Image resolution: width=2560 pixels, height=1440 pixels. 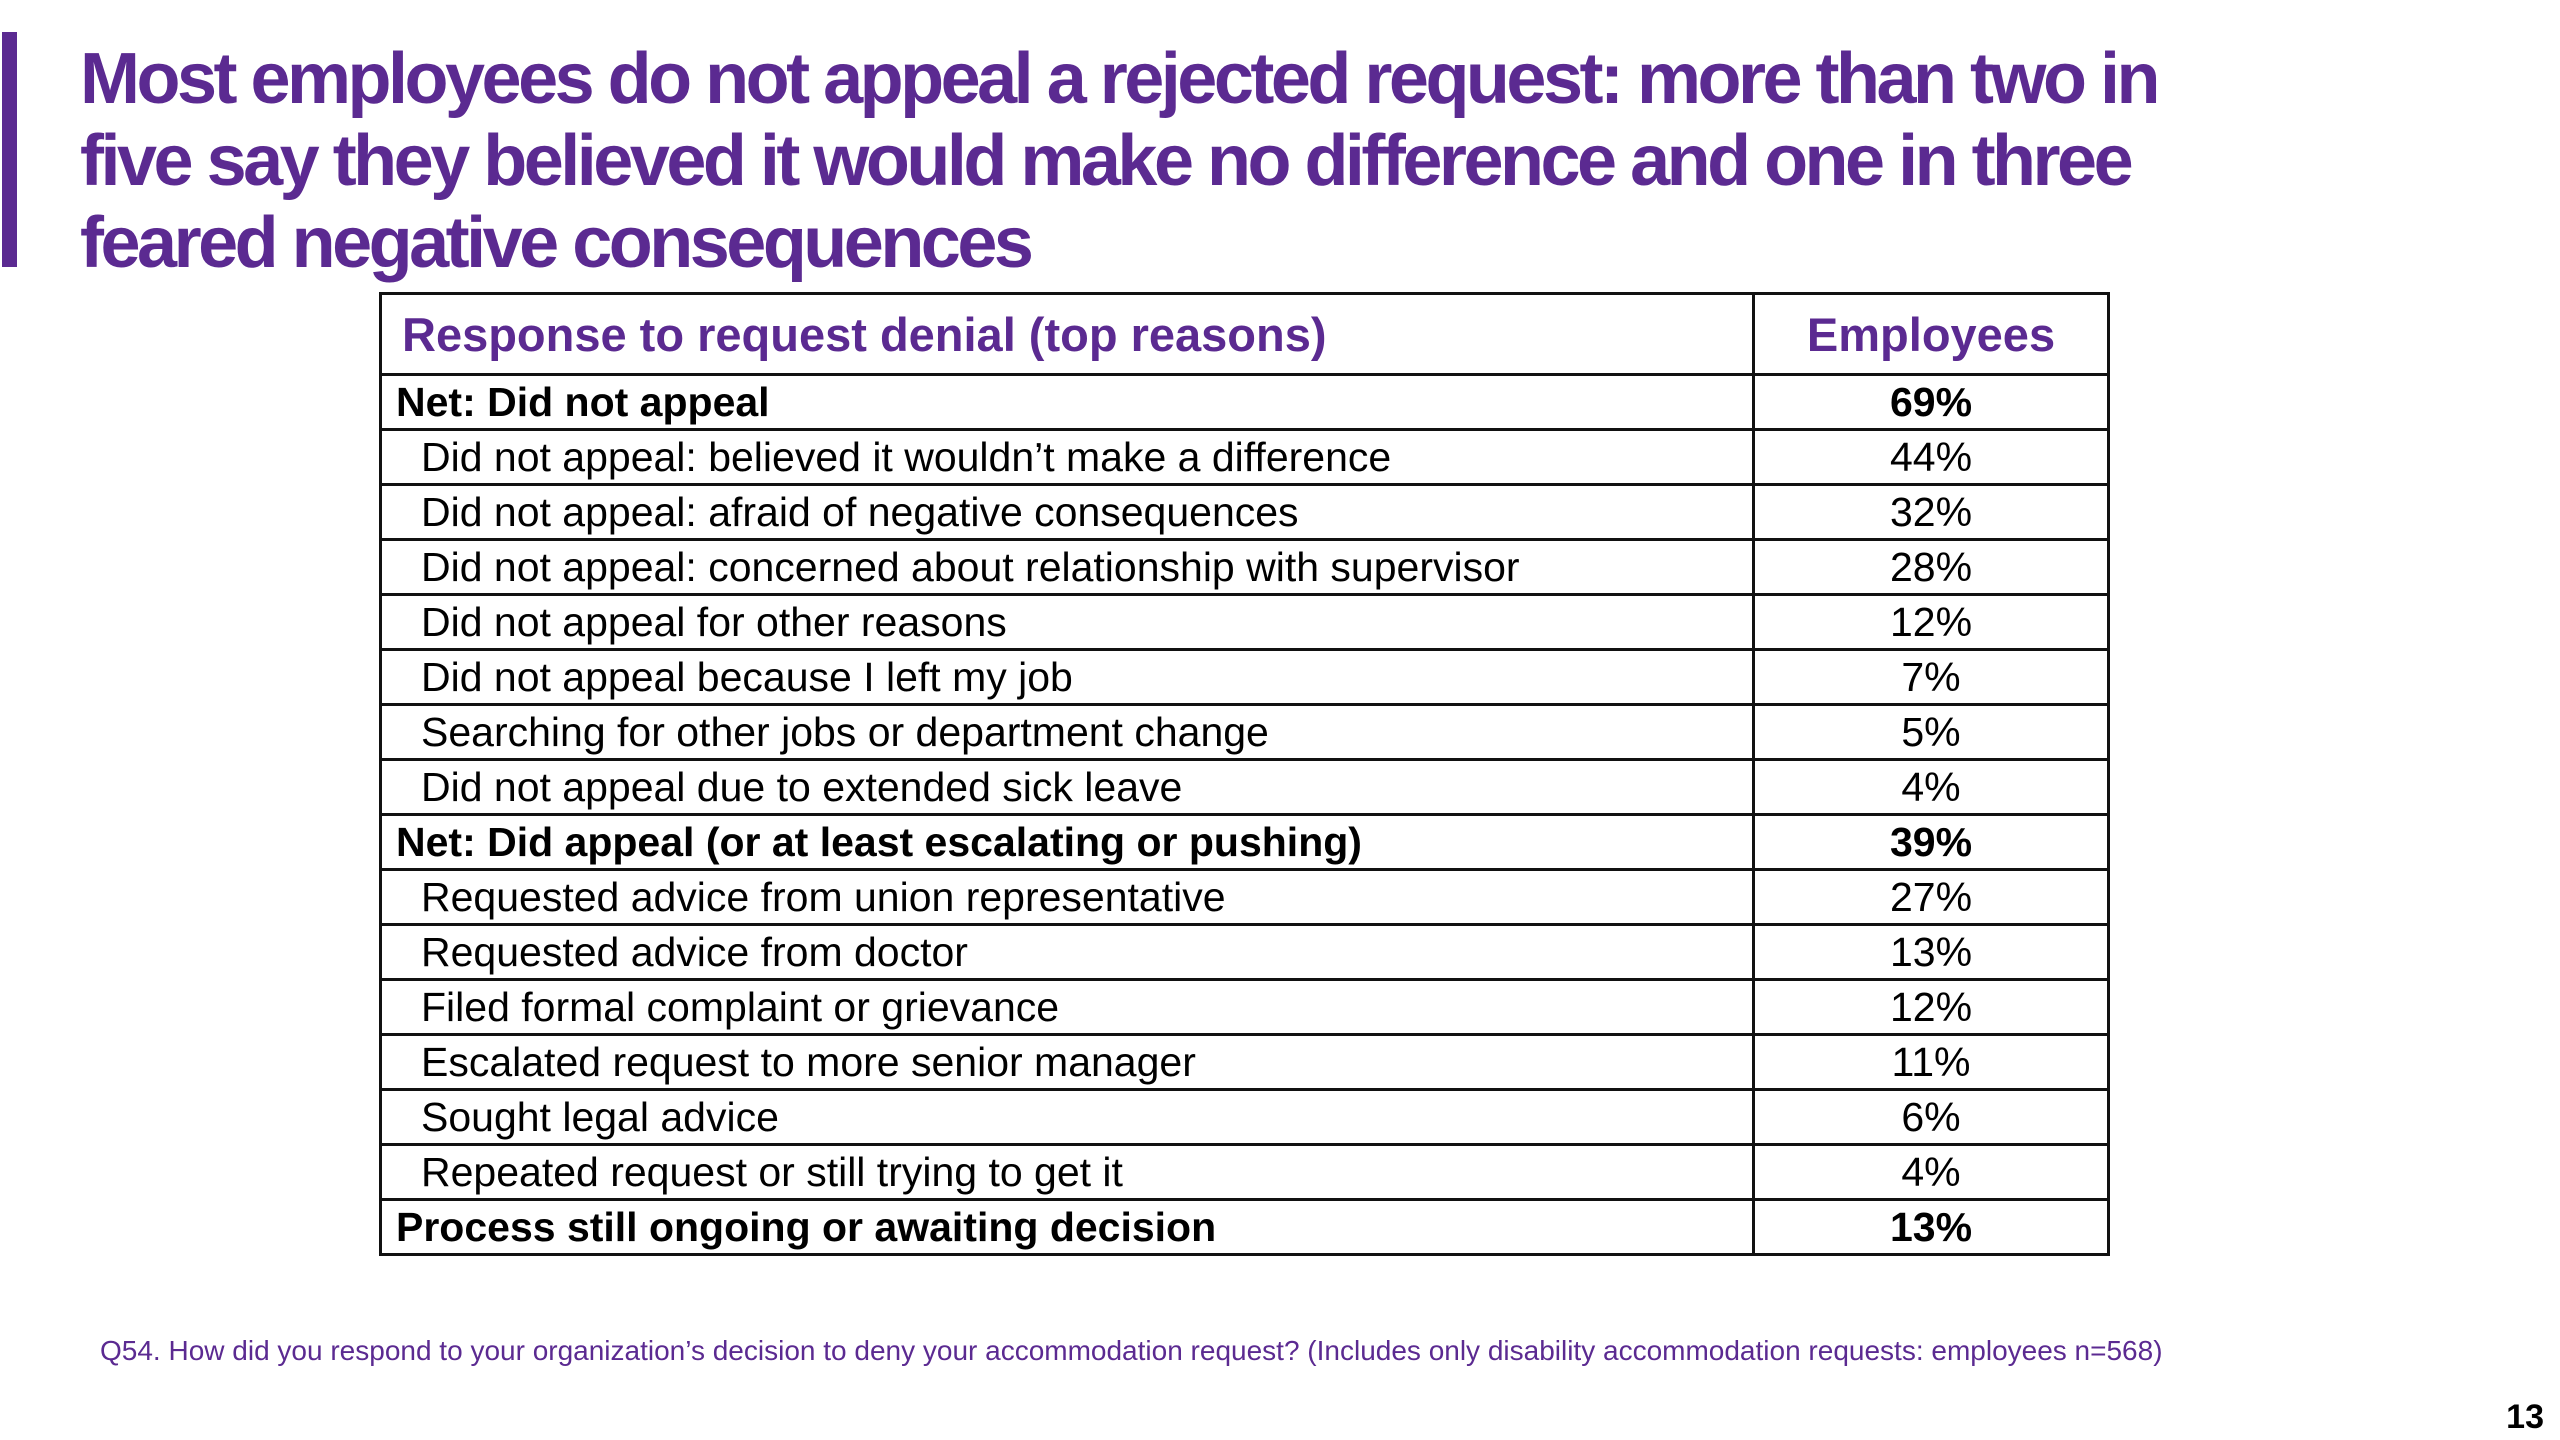 What do you see at coordinates (1067, 677) in the screenshot?
I see `row-label: Did not appeal because I left my job` at bounding box center [1067, 677].